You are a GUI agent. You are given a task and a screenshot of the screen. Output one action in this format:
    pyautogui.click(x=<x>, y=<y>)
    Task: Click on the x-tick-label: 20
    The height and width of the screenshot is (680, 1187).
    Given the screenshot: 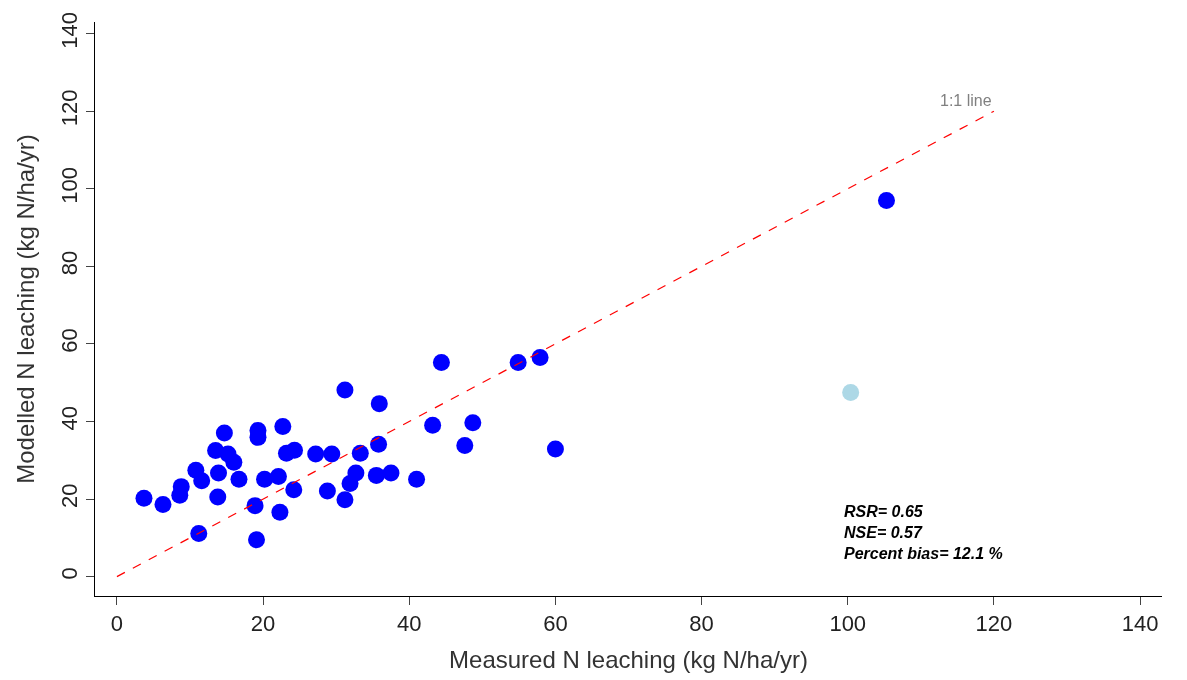 What is the action you would take?
    pyautogui.click(x=263, y=624)
    